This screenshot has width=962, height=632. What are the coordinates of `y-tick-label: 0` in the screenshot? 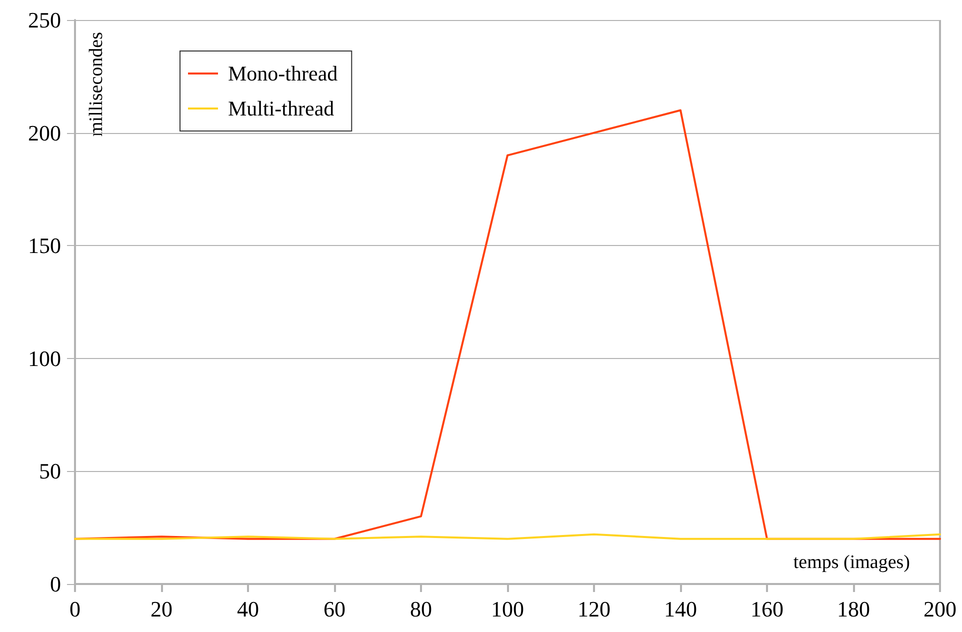 It's located at (55, 584).